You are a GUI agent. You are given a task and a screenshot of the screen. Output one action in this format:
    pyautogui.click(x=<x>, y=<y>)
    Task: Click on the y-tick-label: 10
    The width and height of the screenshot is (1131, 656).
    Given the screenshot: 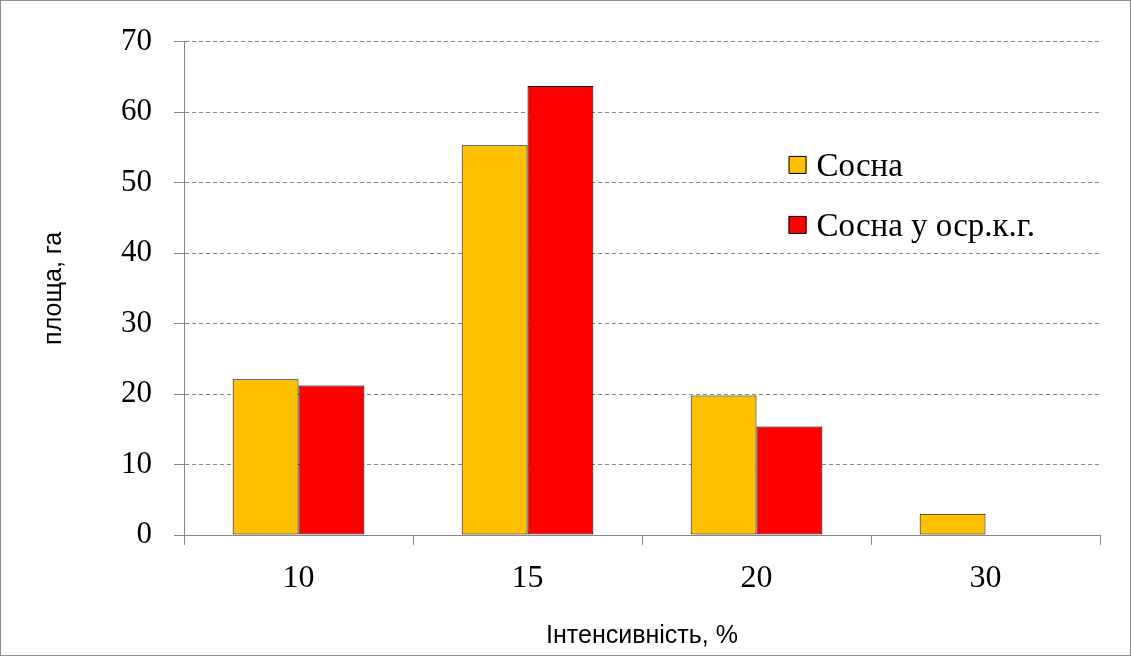 What is the action you would take?
    pyautogui.click(x=136, y=462)
    